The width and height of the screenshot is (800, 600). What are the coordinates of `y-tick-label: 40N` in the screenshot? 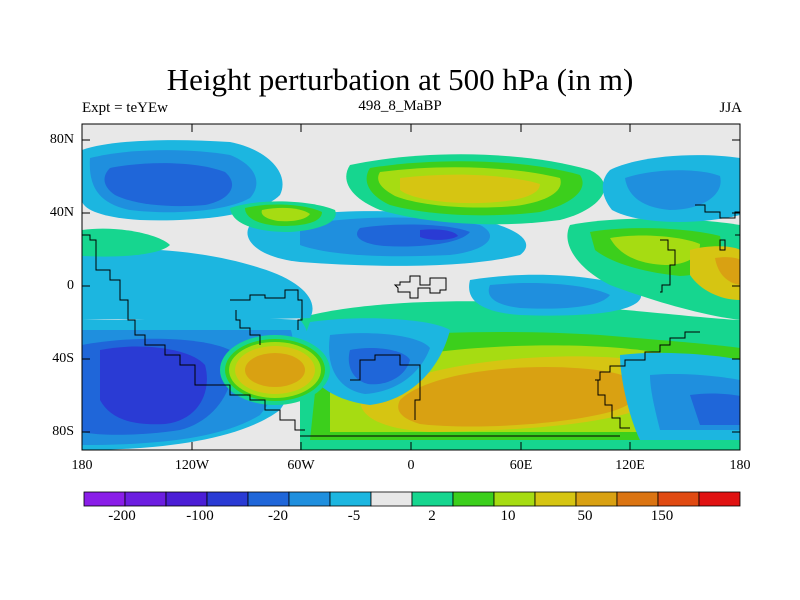 It's located at (61, 212).